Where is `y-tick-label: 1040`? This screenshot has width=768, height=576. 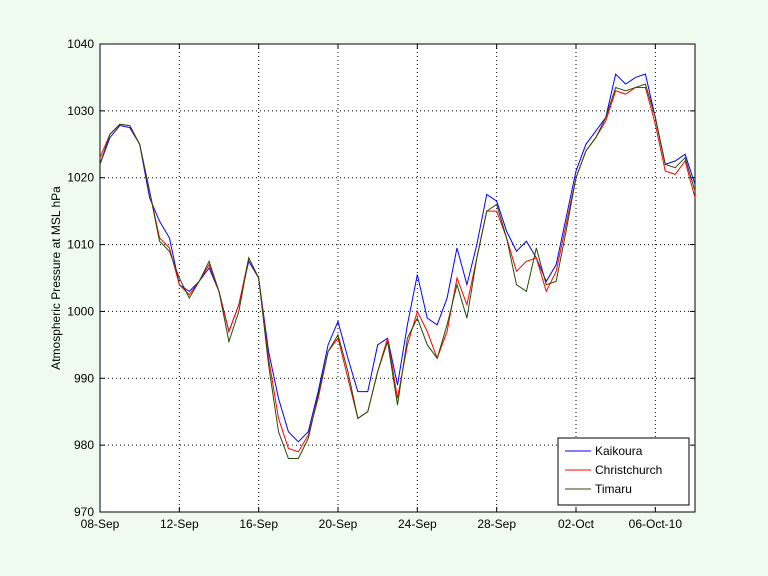 y-tick-label: 1040 is located at coordinates (80, 44).